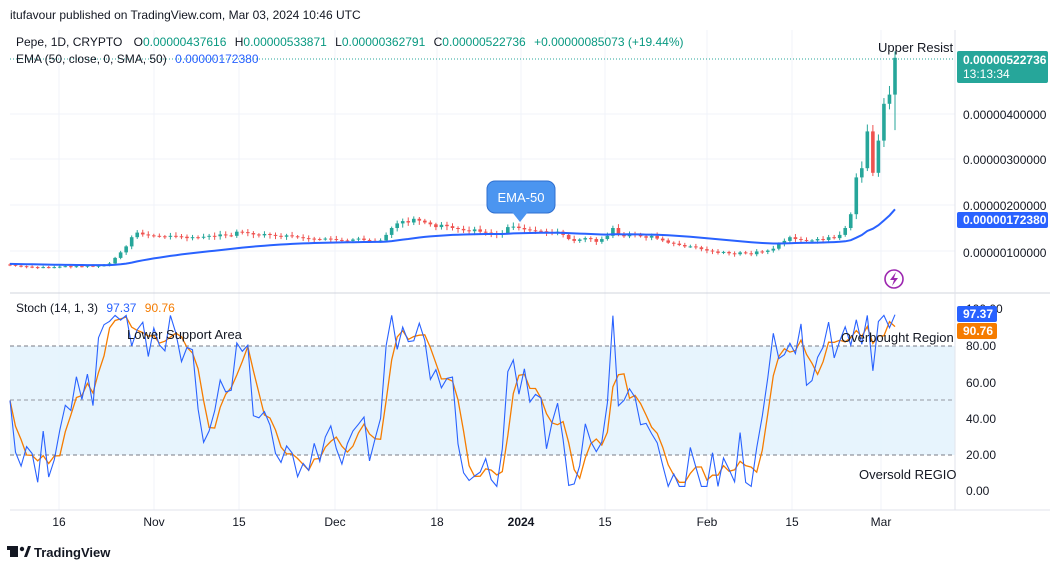 This screenshot has width=1064, height=575. What do you see at coordinates (59, 552) in the screenshot?
I see `tradingview-logo: TradingView` at bounding box center [59, 552].